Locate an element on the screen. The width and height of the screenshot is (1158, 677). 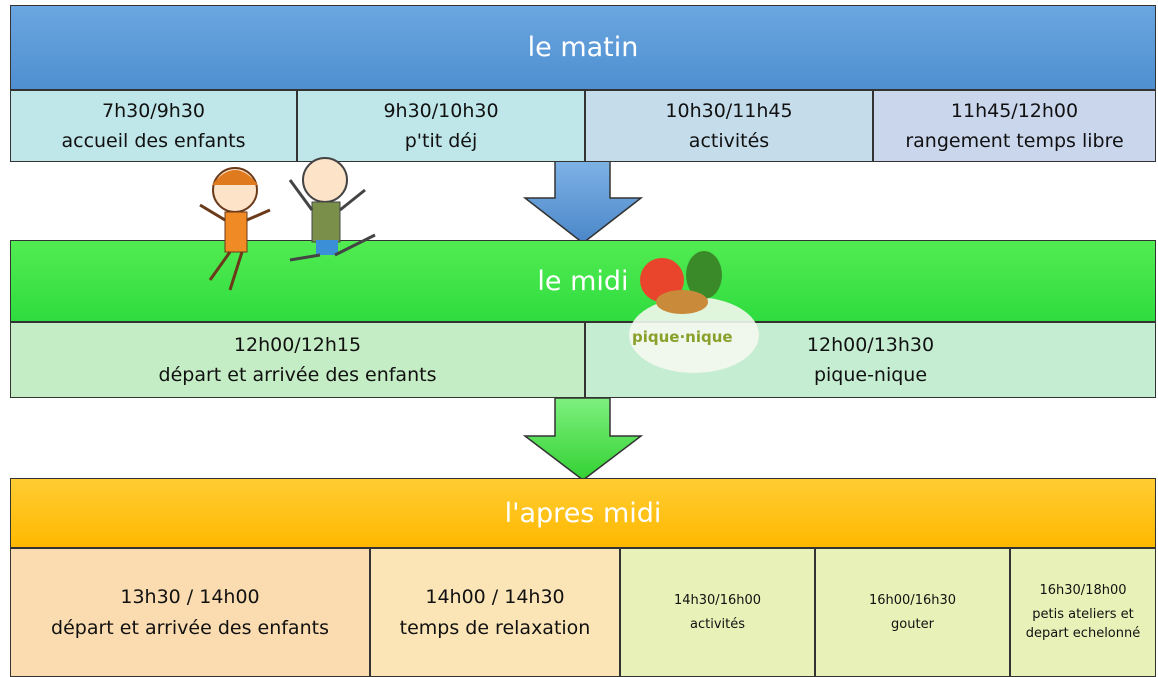
slot-time: 16h00/16h30 is located at coordinates (912, 600).